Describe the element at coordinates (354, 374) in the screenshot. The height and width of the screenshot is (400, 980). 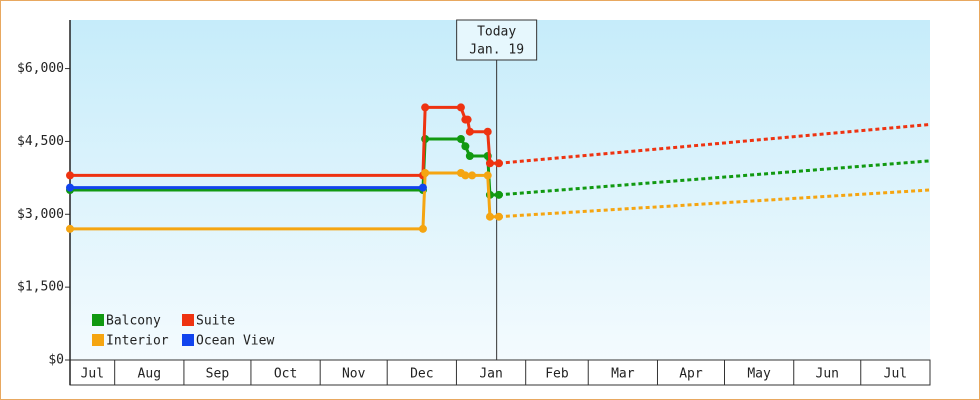
I see `x-tick-label: Nov` at that location.